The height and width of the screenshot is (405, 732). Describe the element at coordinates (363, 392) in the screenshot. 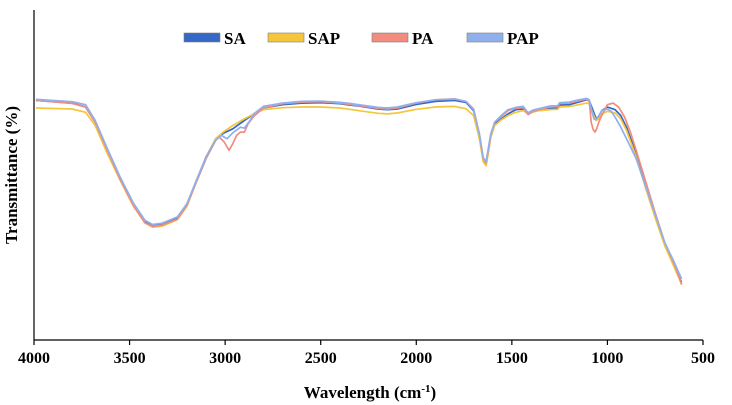

I see `x-axis-label-main: Wavelength (cm` at that location.